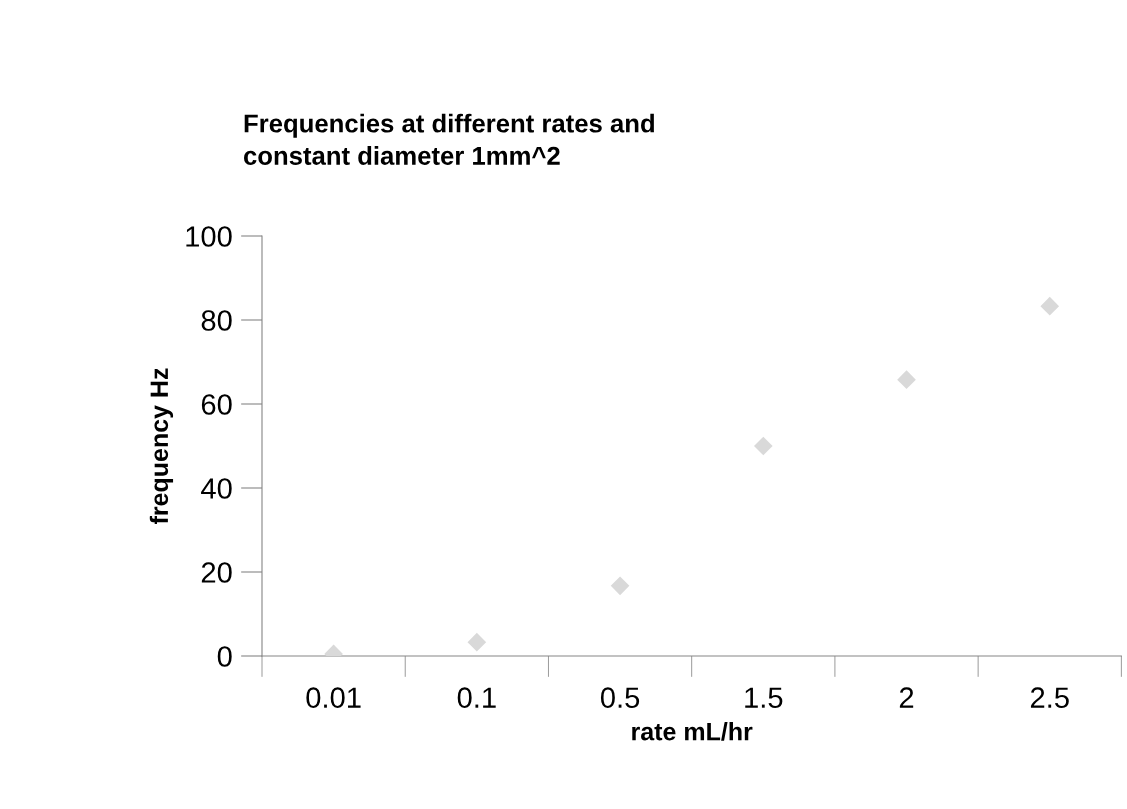 The image size is (1127, 809). What do you see at coordinates (333, 697) in the screenshot?
I see `x-tick-label: 0.01` at bounding box center [333, 697].